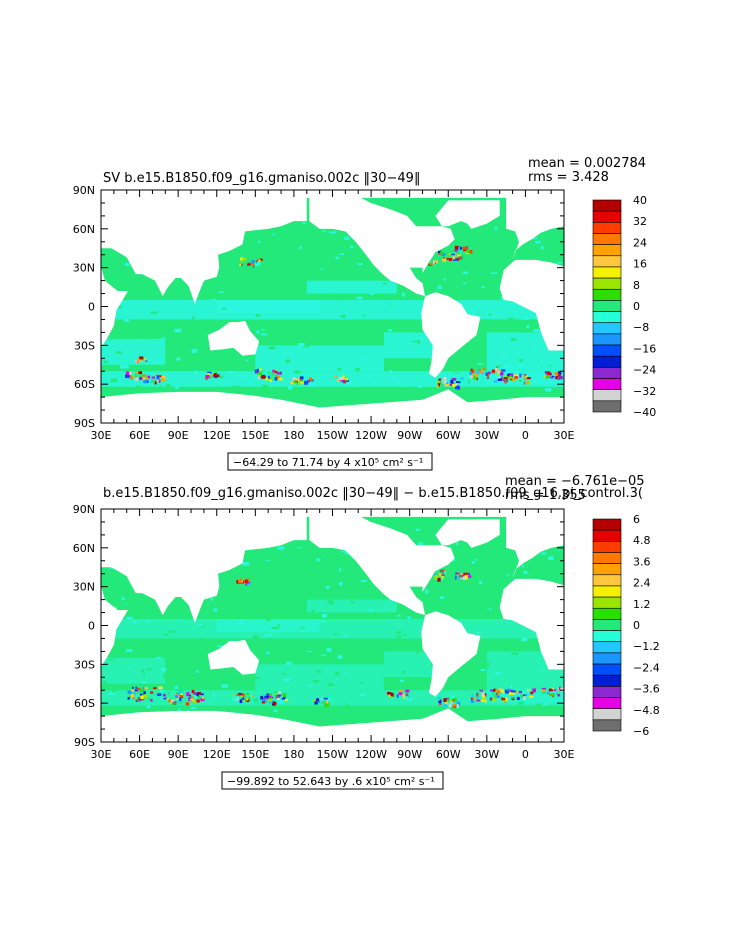  What do you see at coordinates (84, 229) in the screenshot?
I see `y-tick-label: 60N` at bounding box center [84, 229].